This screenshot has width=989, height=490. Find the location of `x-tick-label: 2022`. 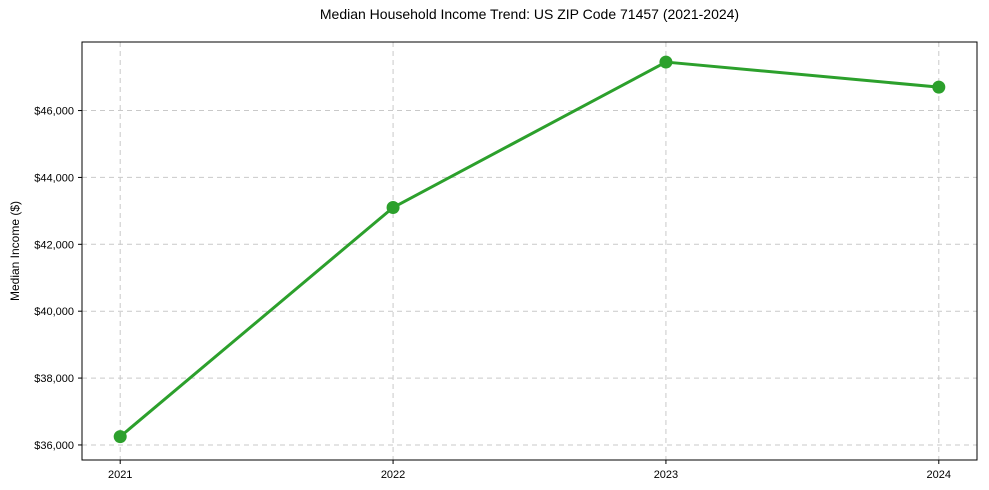

x-tick-label: 2022 is located at coordinates (393, 475).